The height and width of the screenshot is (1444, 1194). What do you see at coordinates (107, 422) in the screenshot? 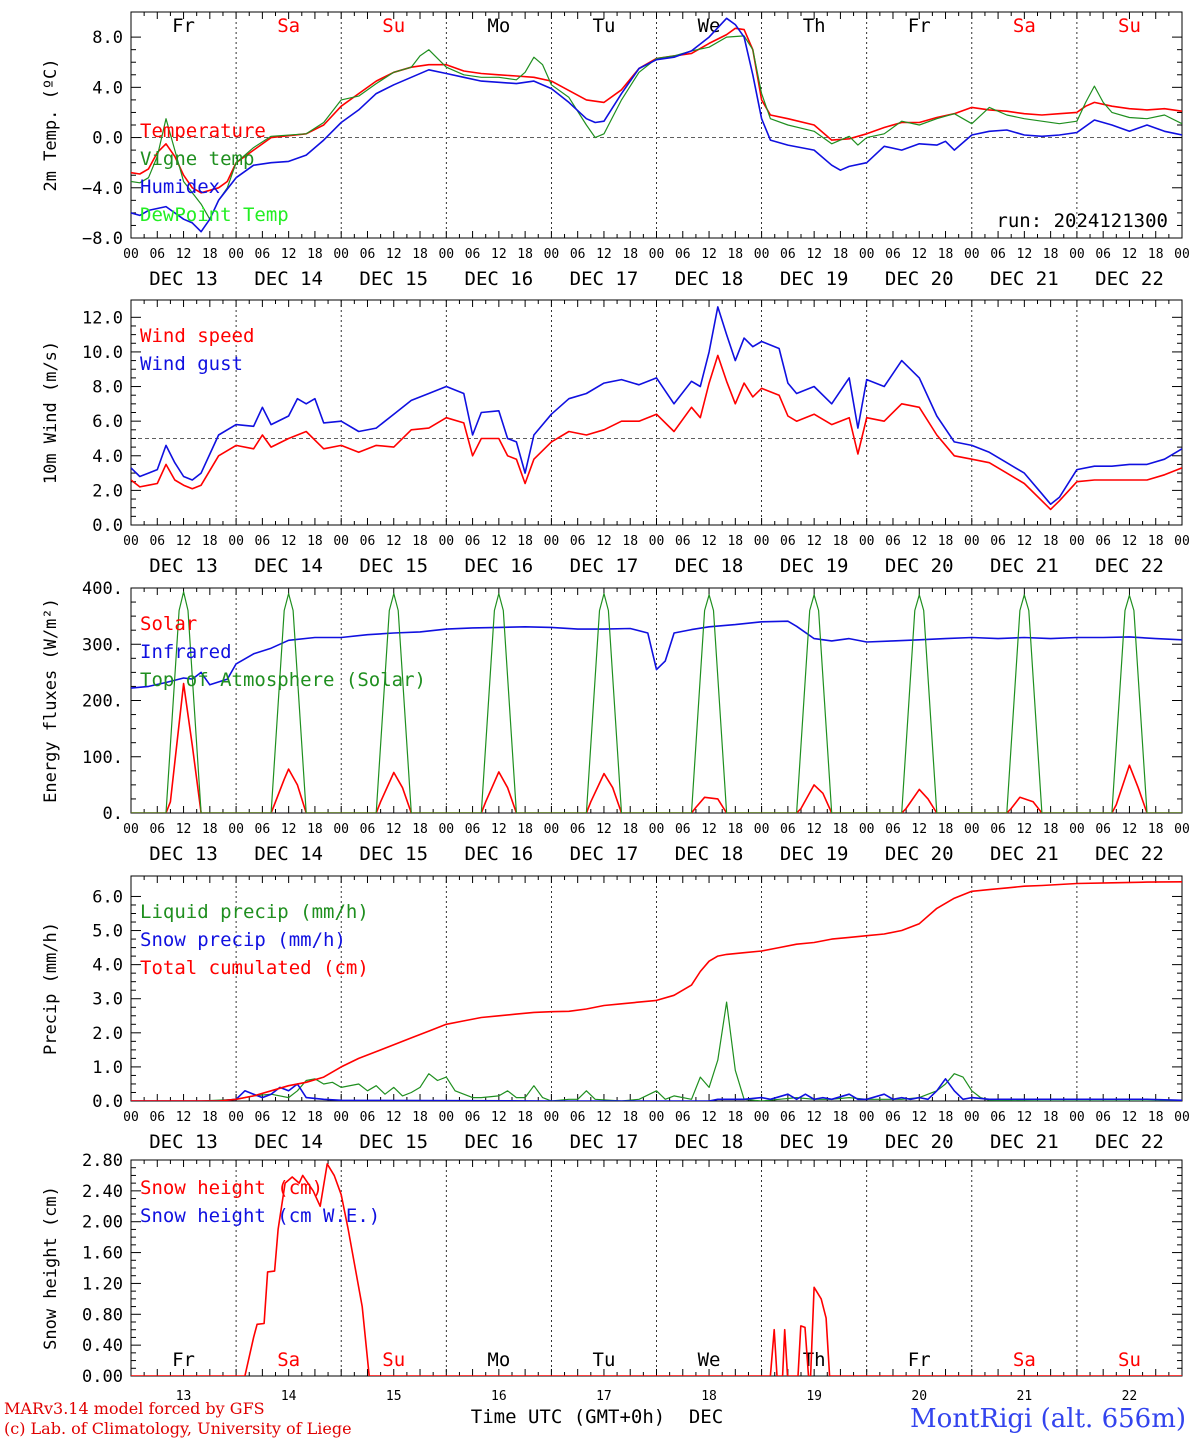
I see `y-tick-label: 6.0` at bounding box center [107, 422].